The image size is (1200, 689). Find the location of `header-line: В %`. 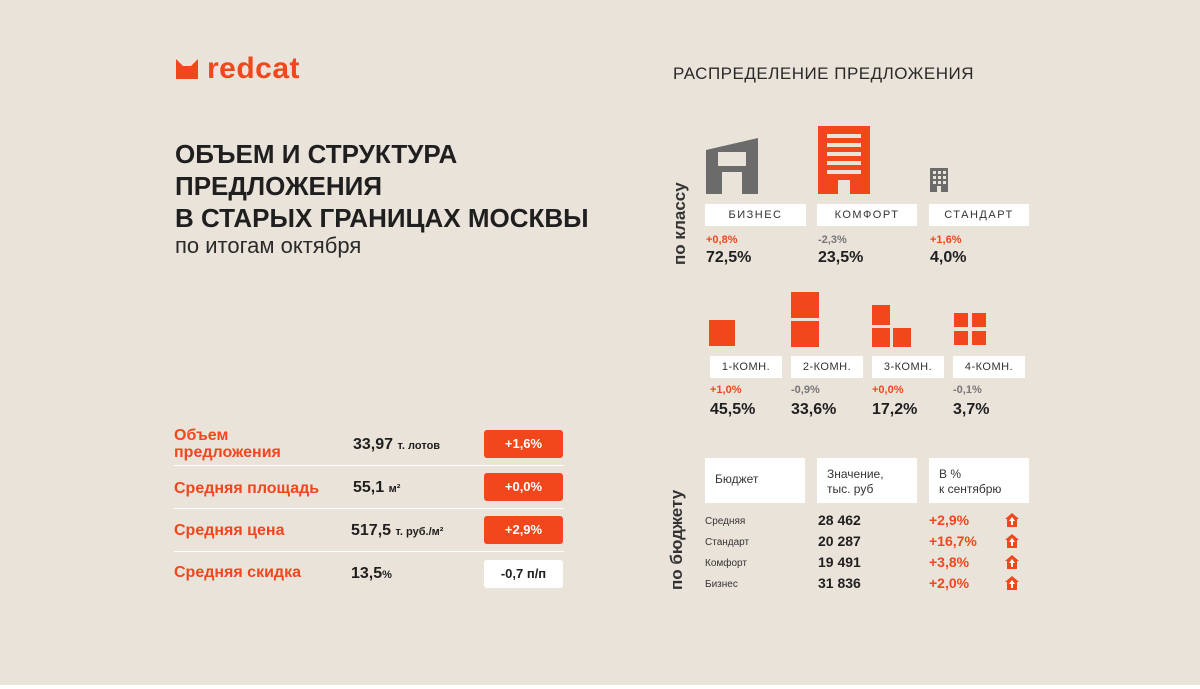

header-line: В % is located at coordinates (950, 474).